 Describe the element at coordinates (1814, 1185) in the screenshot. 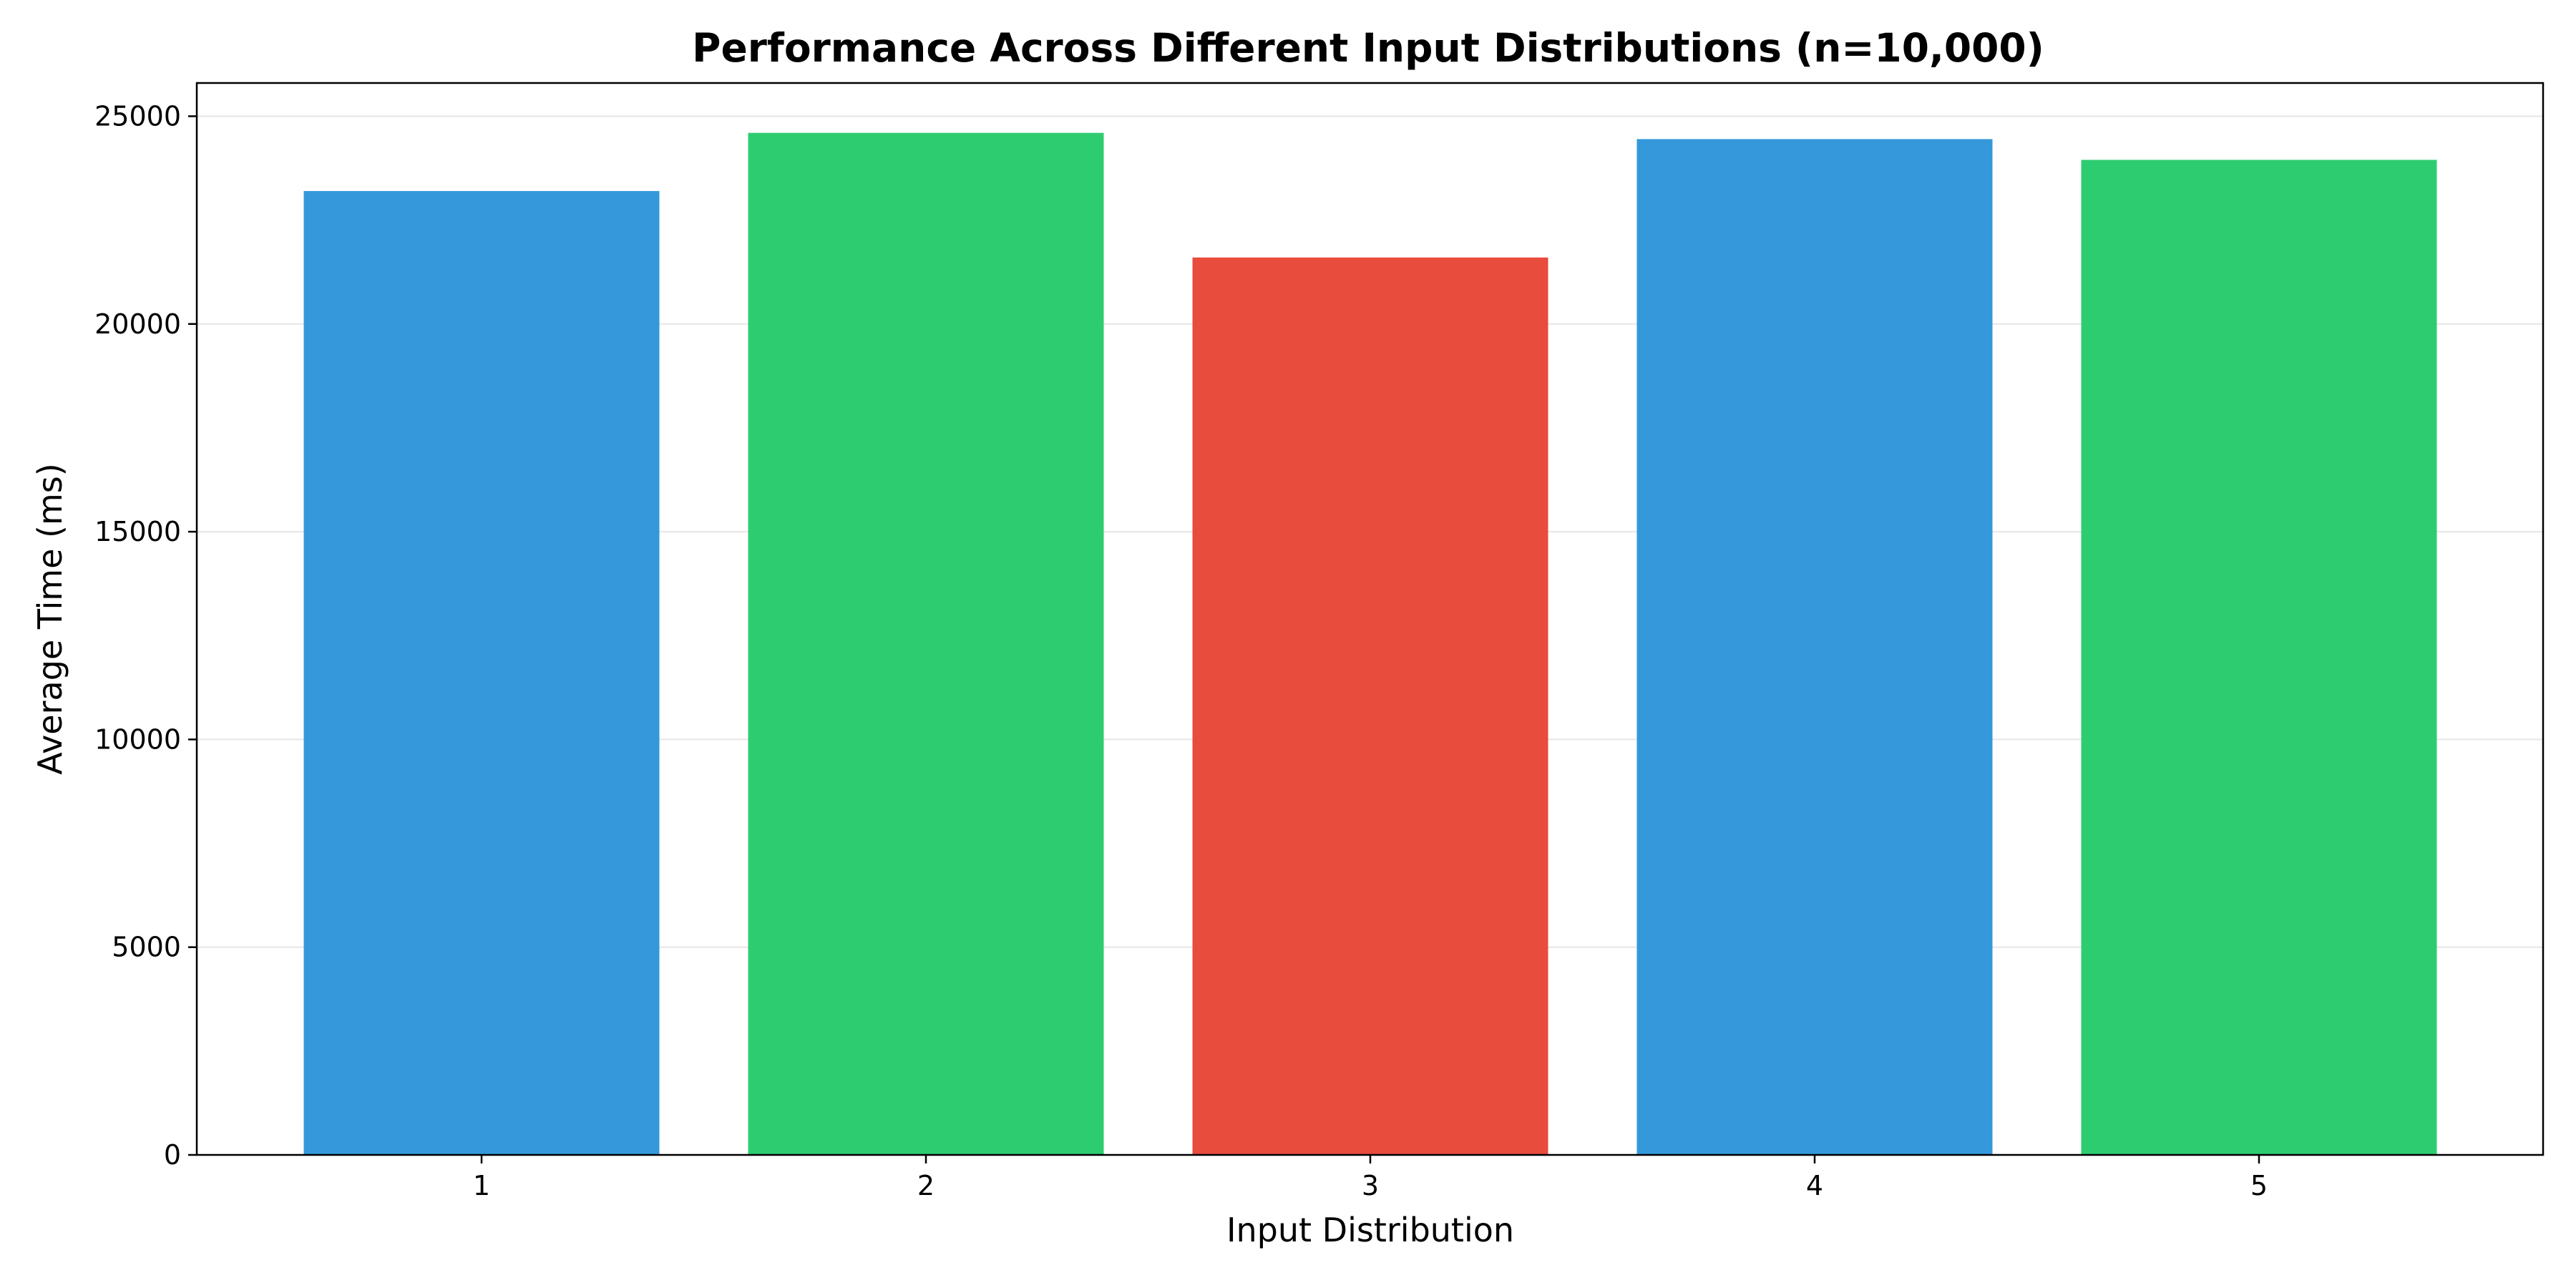

I see `x-tick-label: 4` at that location.